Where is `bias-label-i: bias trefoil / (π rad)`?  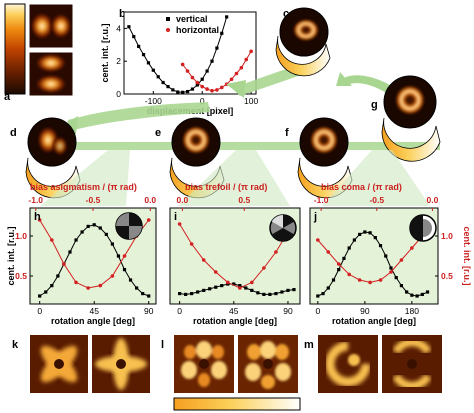
bias-label-i: bias trefoil / (π rad) is located at coordinates (226, 187).